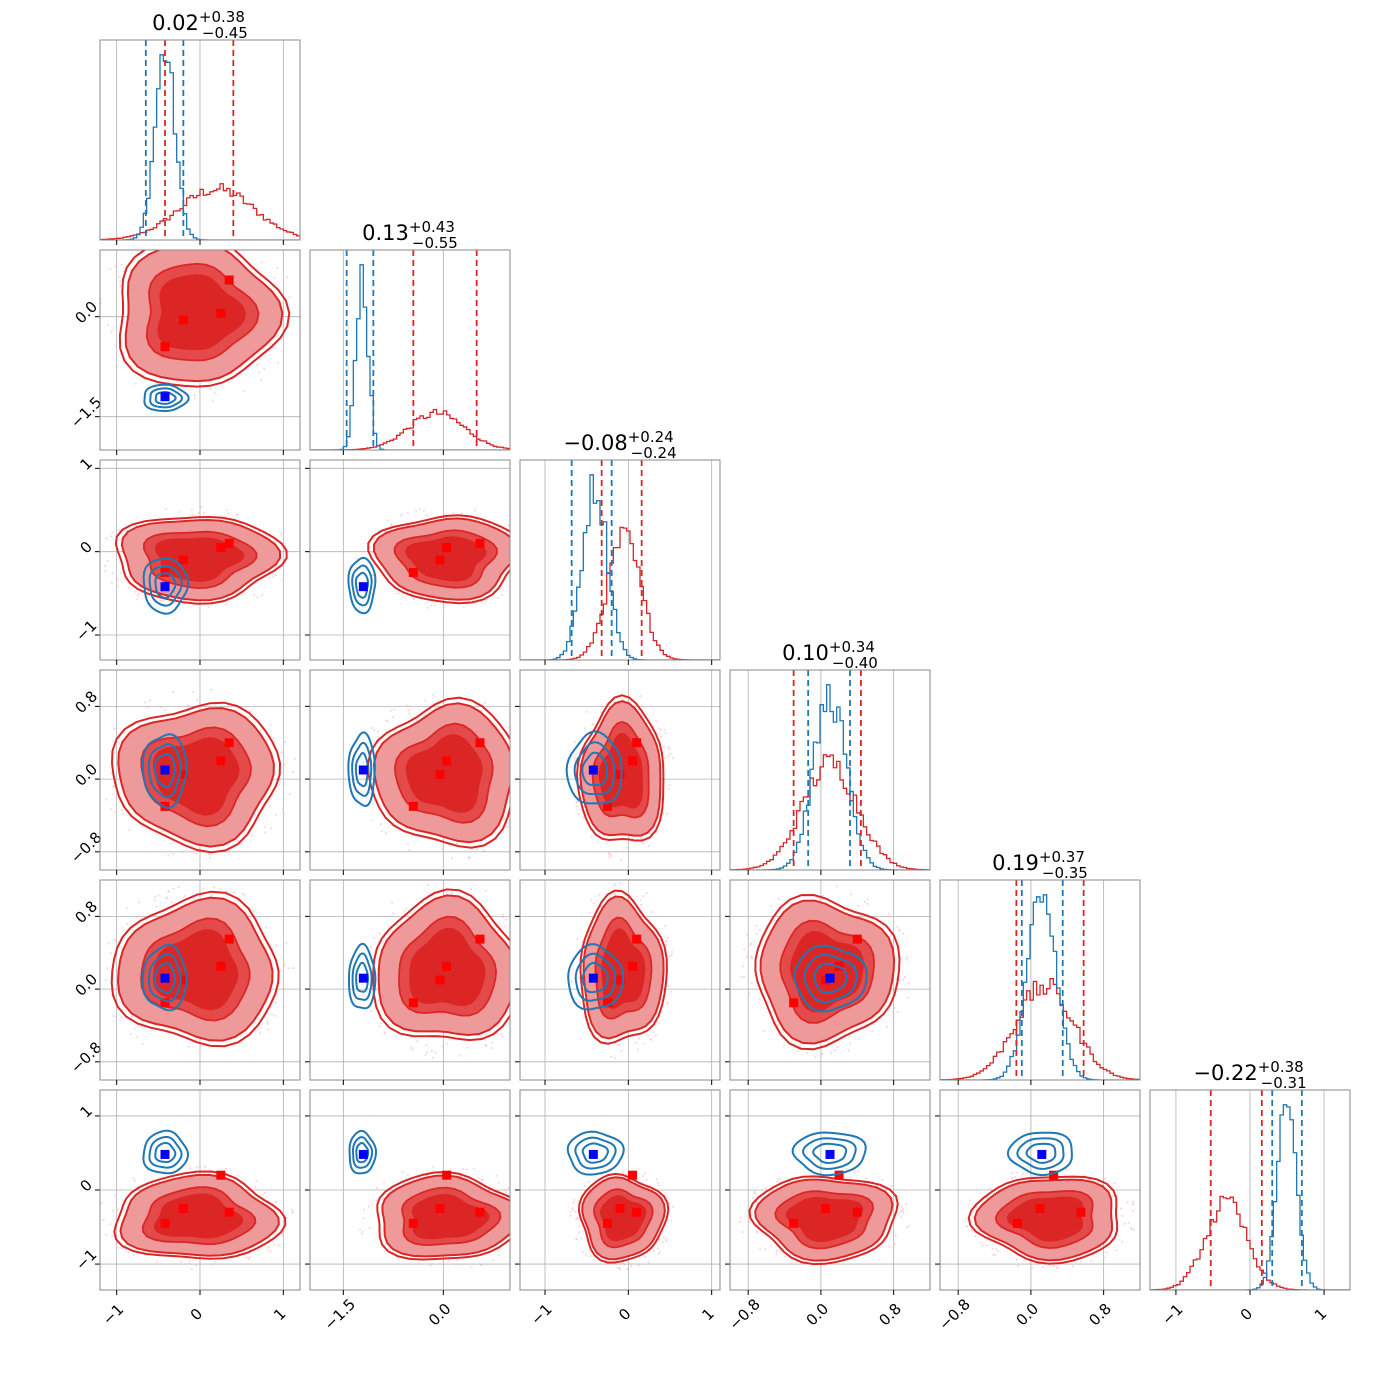 This screenshot has height=1390, width=1390. What do you see at coordinates (363, 978) in the screenshot?
I see `truth-marker-blue` at bounding box center [363, 978].